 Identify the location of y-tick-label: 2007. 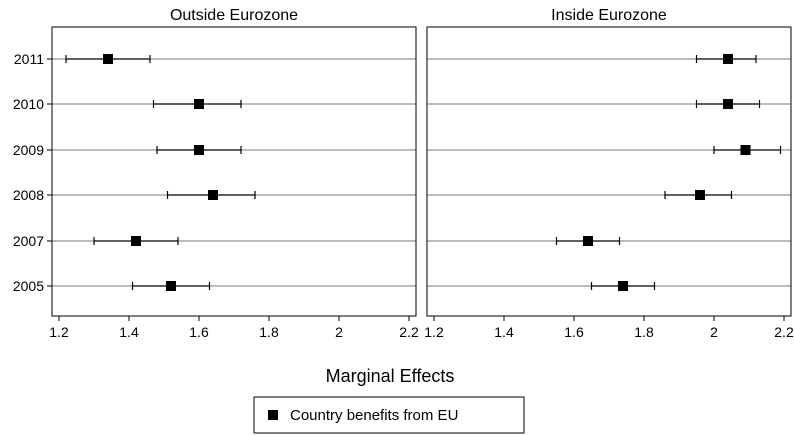
(28, 241).